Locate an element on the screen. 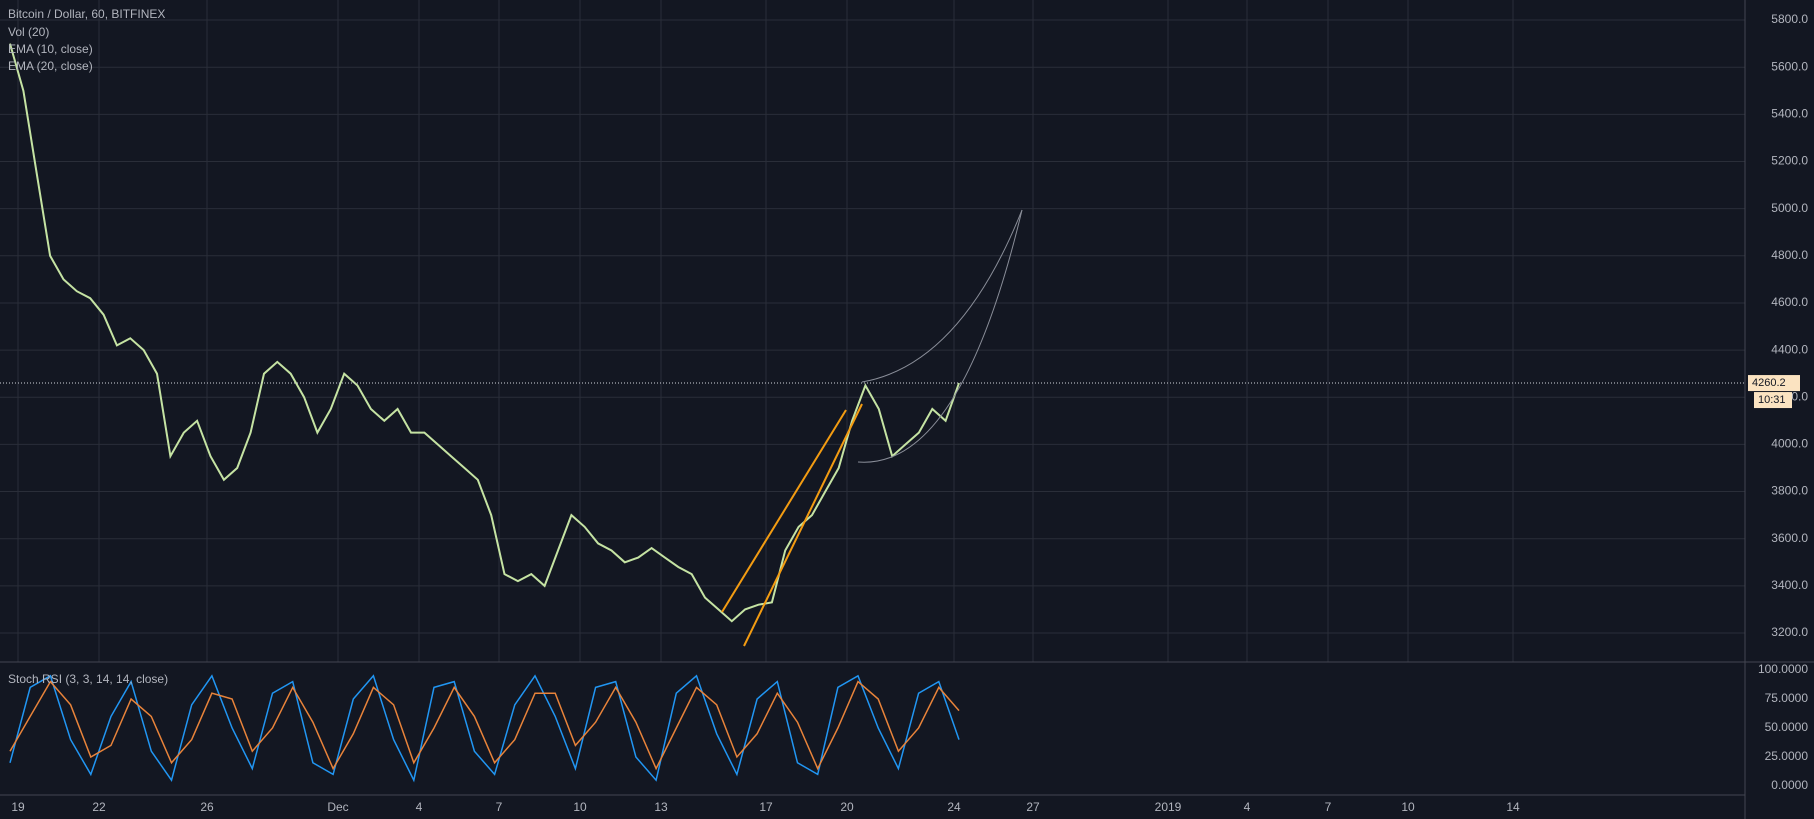 Image resolution: width=1814 pixels, height=819 pixels. x-tick-label: 27 is located at coordinates (1033, 807).